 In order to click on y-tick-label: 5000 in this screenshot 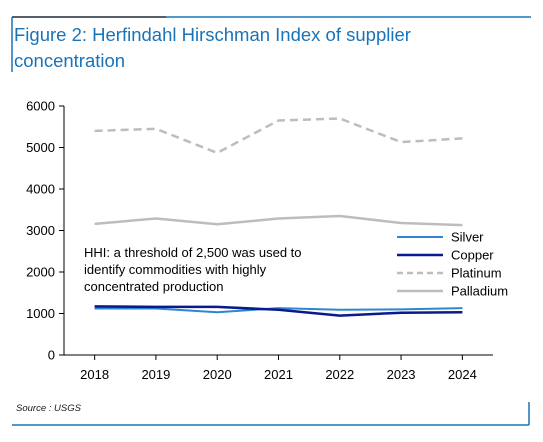, I will do `click(40, 147)`.